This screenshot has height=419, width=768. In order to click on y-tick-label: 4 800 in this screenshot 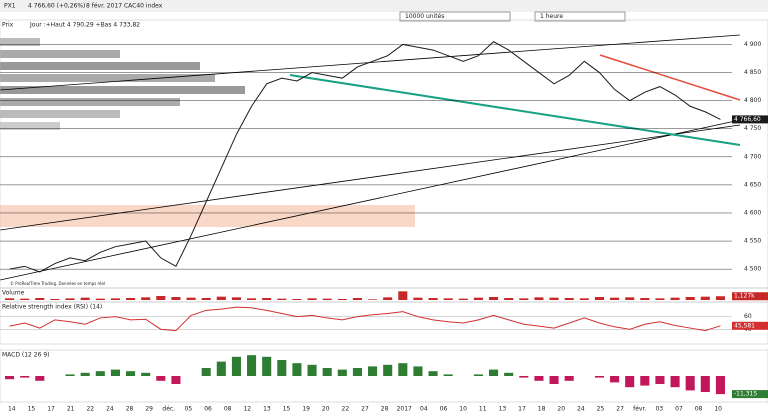, I will do `click(752, 100)`.